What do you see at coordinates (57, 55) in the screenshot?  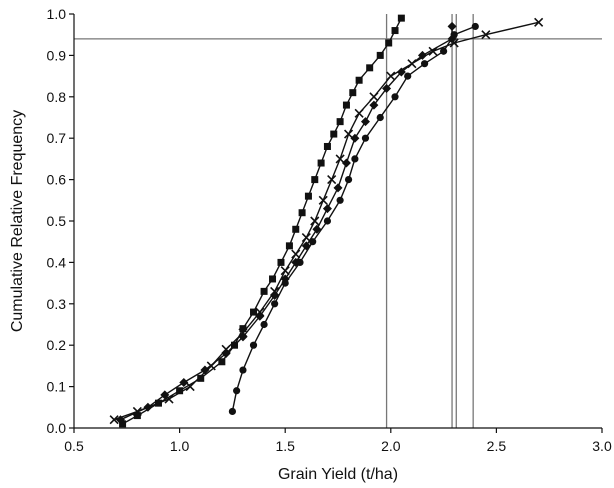 I see `y-tick-label: 0.9` at bounding box center [57, 55].